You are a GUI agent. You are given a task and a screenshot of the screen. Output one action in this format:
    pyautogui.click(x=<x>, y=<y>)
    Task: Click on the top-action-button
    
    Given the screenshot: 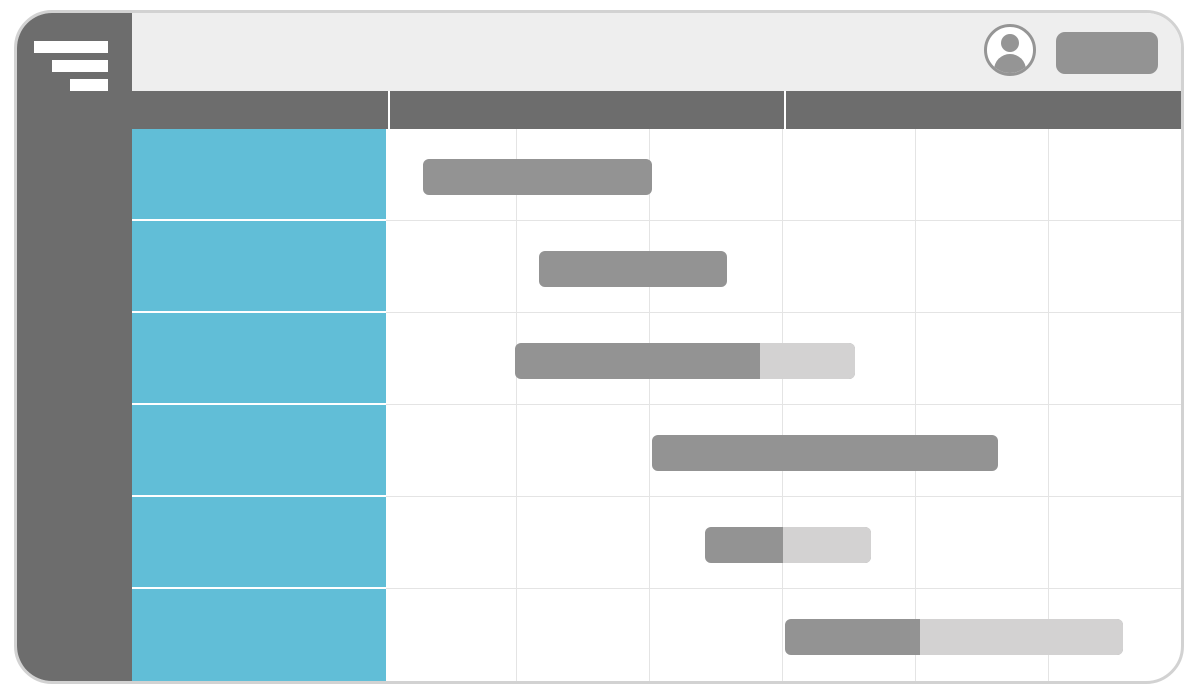 What is the action you would take?
    pyautogui.click(x=1107, y=53)
    